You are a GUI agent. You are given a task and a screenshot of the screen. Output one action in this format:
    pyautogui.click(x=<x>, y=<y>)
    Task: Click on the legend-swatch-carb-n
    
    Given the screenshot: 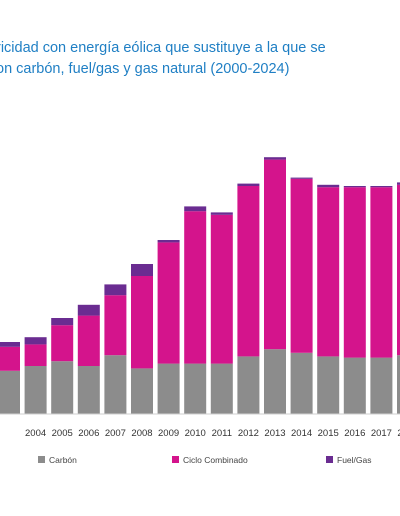 What is the action you would take?
    pyautogui.click(x=41, y=459)
    